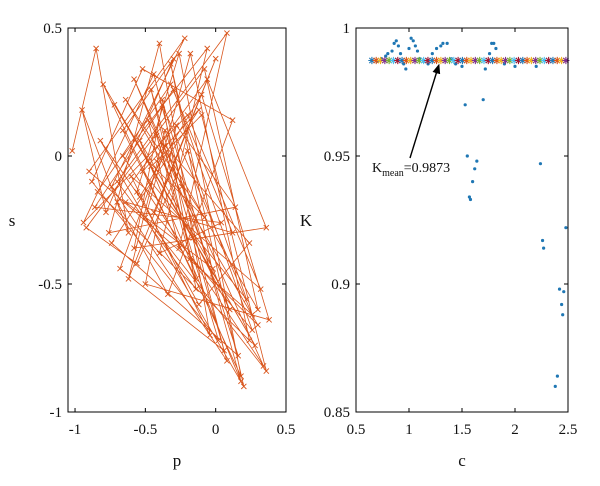  I want to click on right-series-kmean-markers, so click(469, 60).